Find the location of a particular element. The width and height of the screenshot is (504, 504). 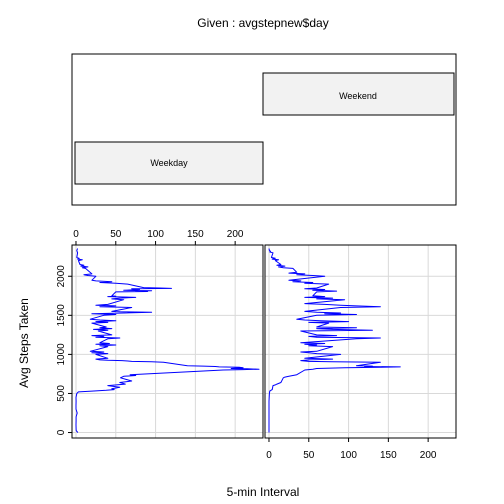

condition-label-weekend: Weekend is located at coordinates (358, 96).